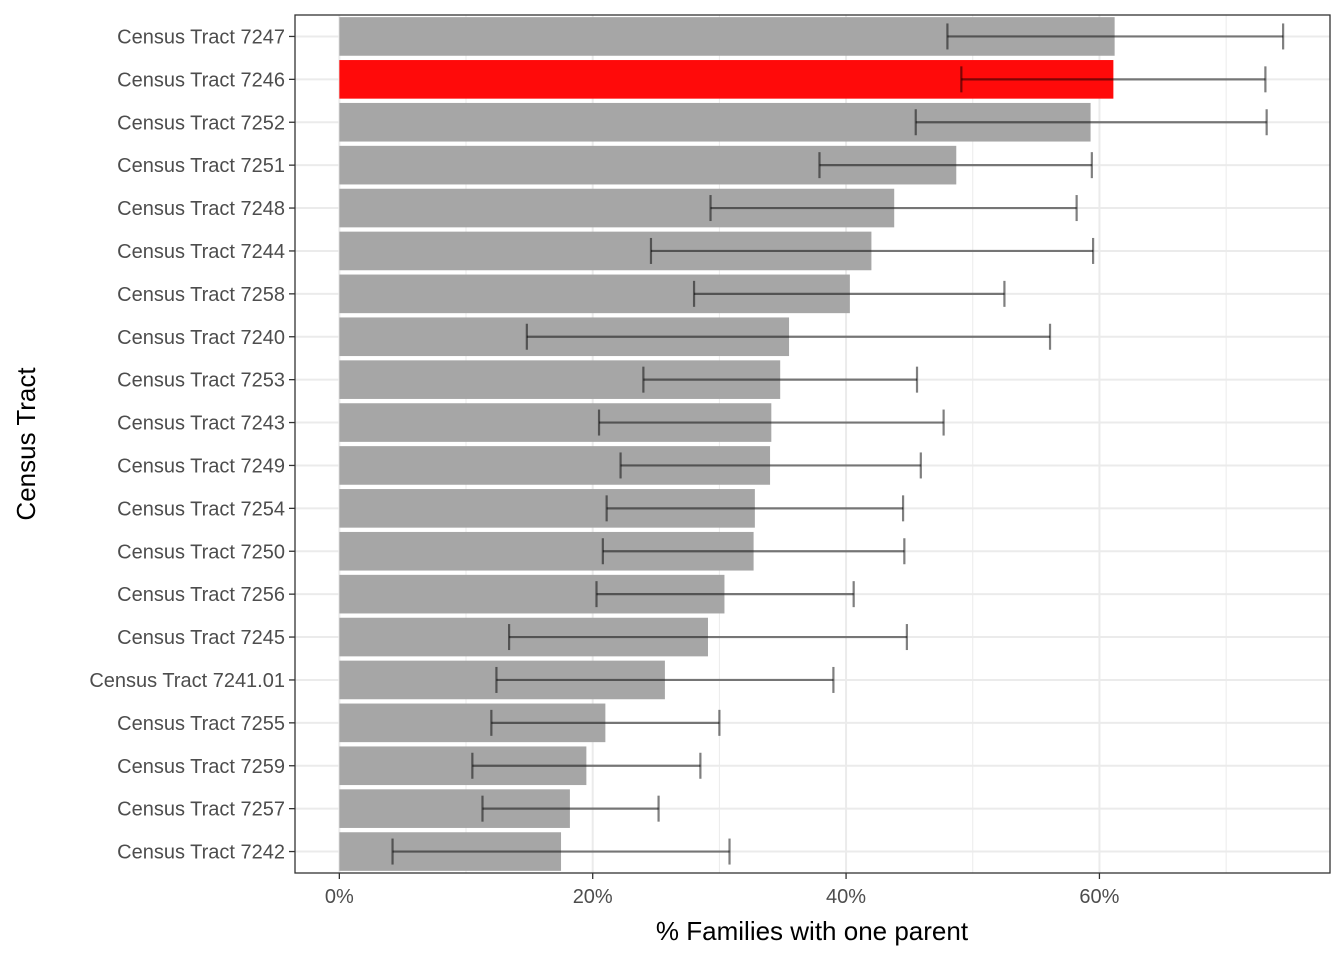  Describe the element at coordinates (339, 897) in the screenshot. I see `x-tick-label: 0%` at that location.